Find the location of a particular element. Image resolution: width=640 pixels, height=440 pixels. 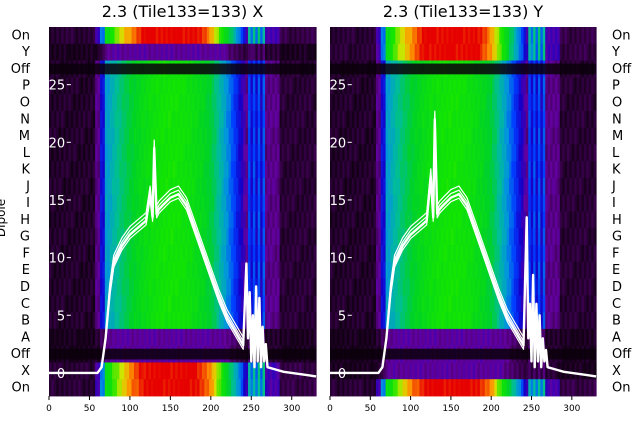

row-label-right: A is located at coordinates (616, 337).